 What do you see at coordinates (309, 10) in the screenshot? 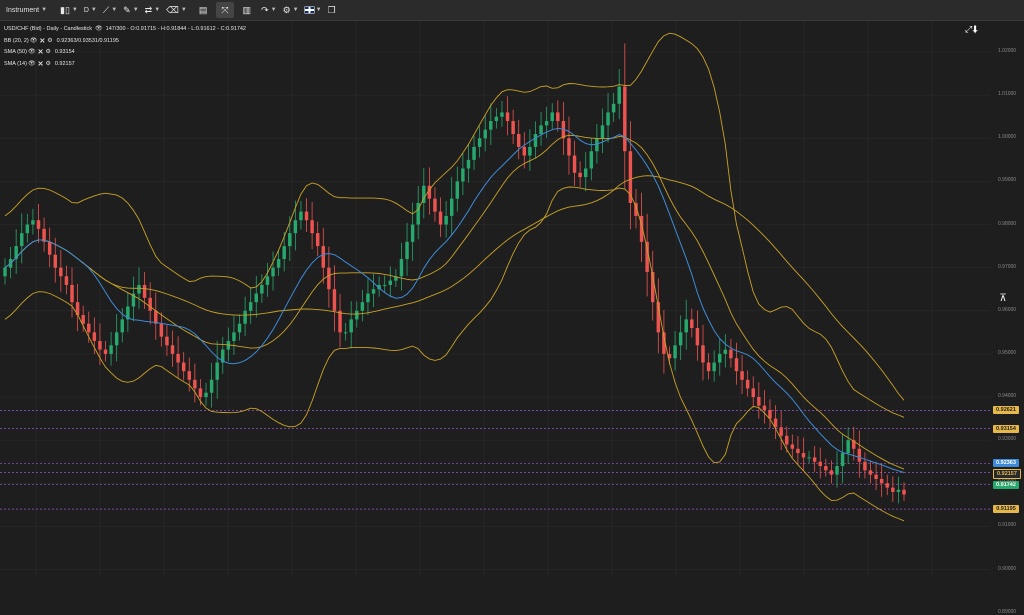
I see `uk-flag-icon` at bounding box center [309, 10].